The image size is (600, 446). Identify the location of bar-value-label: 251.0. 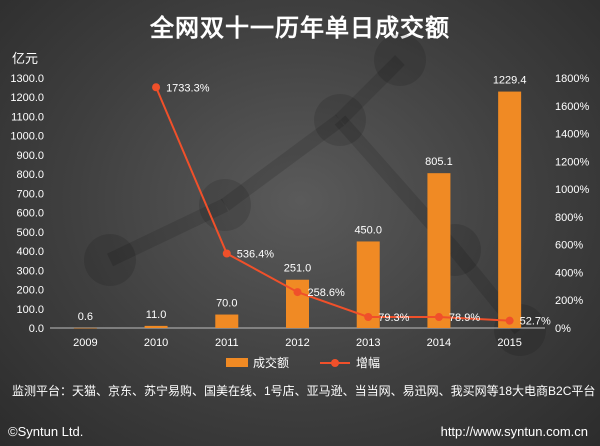
(298, 269).